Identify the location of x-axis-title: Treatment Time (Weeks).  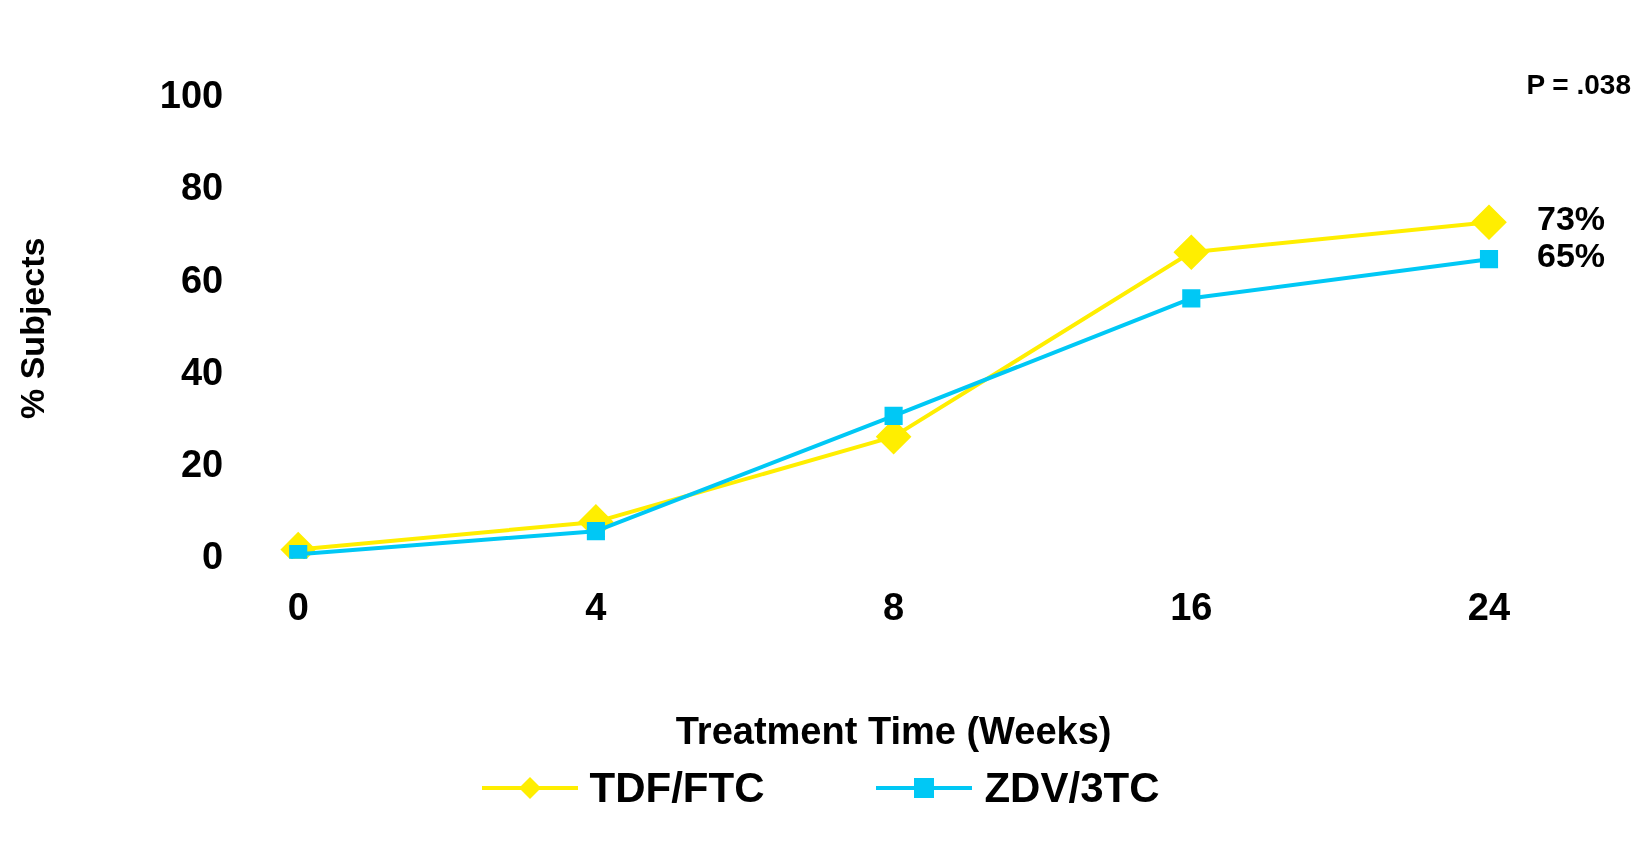
(893, 730).